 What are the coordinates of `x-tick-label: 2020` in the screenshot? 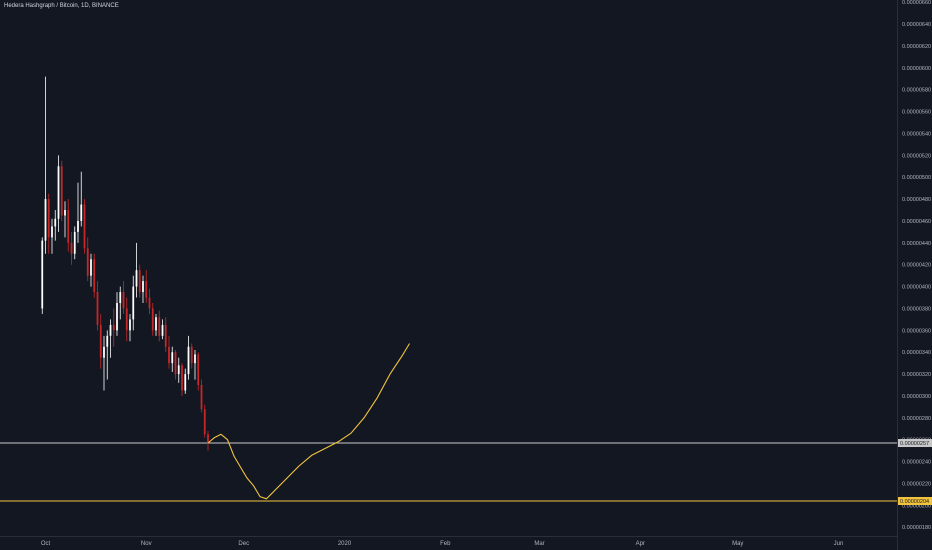 It's located at (345, 544).